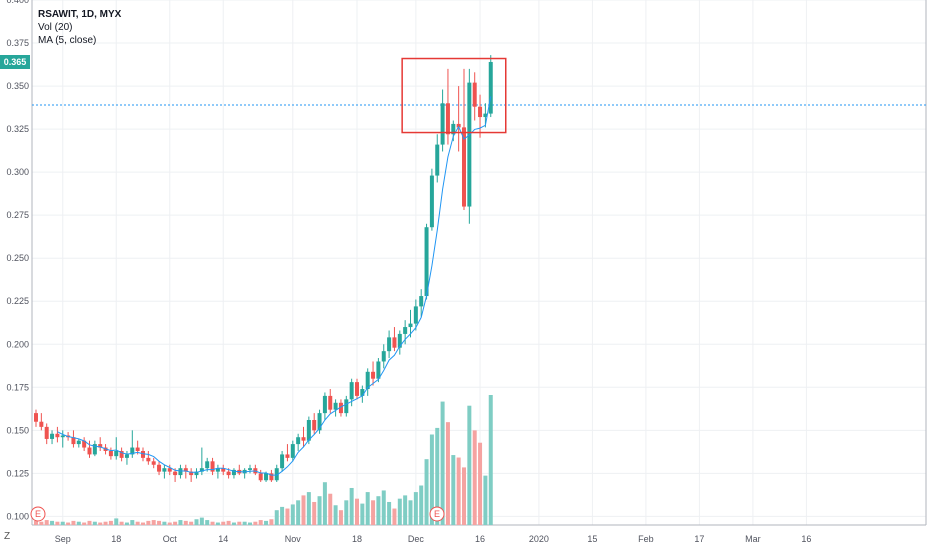  Describe the element at coordinates (454, 95) in the screenshot. I see `highlight-box` at that location.